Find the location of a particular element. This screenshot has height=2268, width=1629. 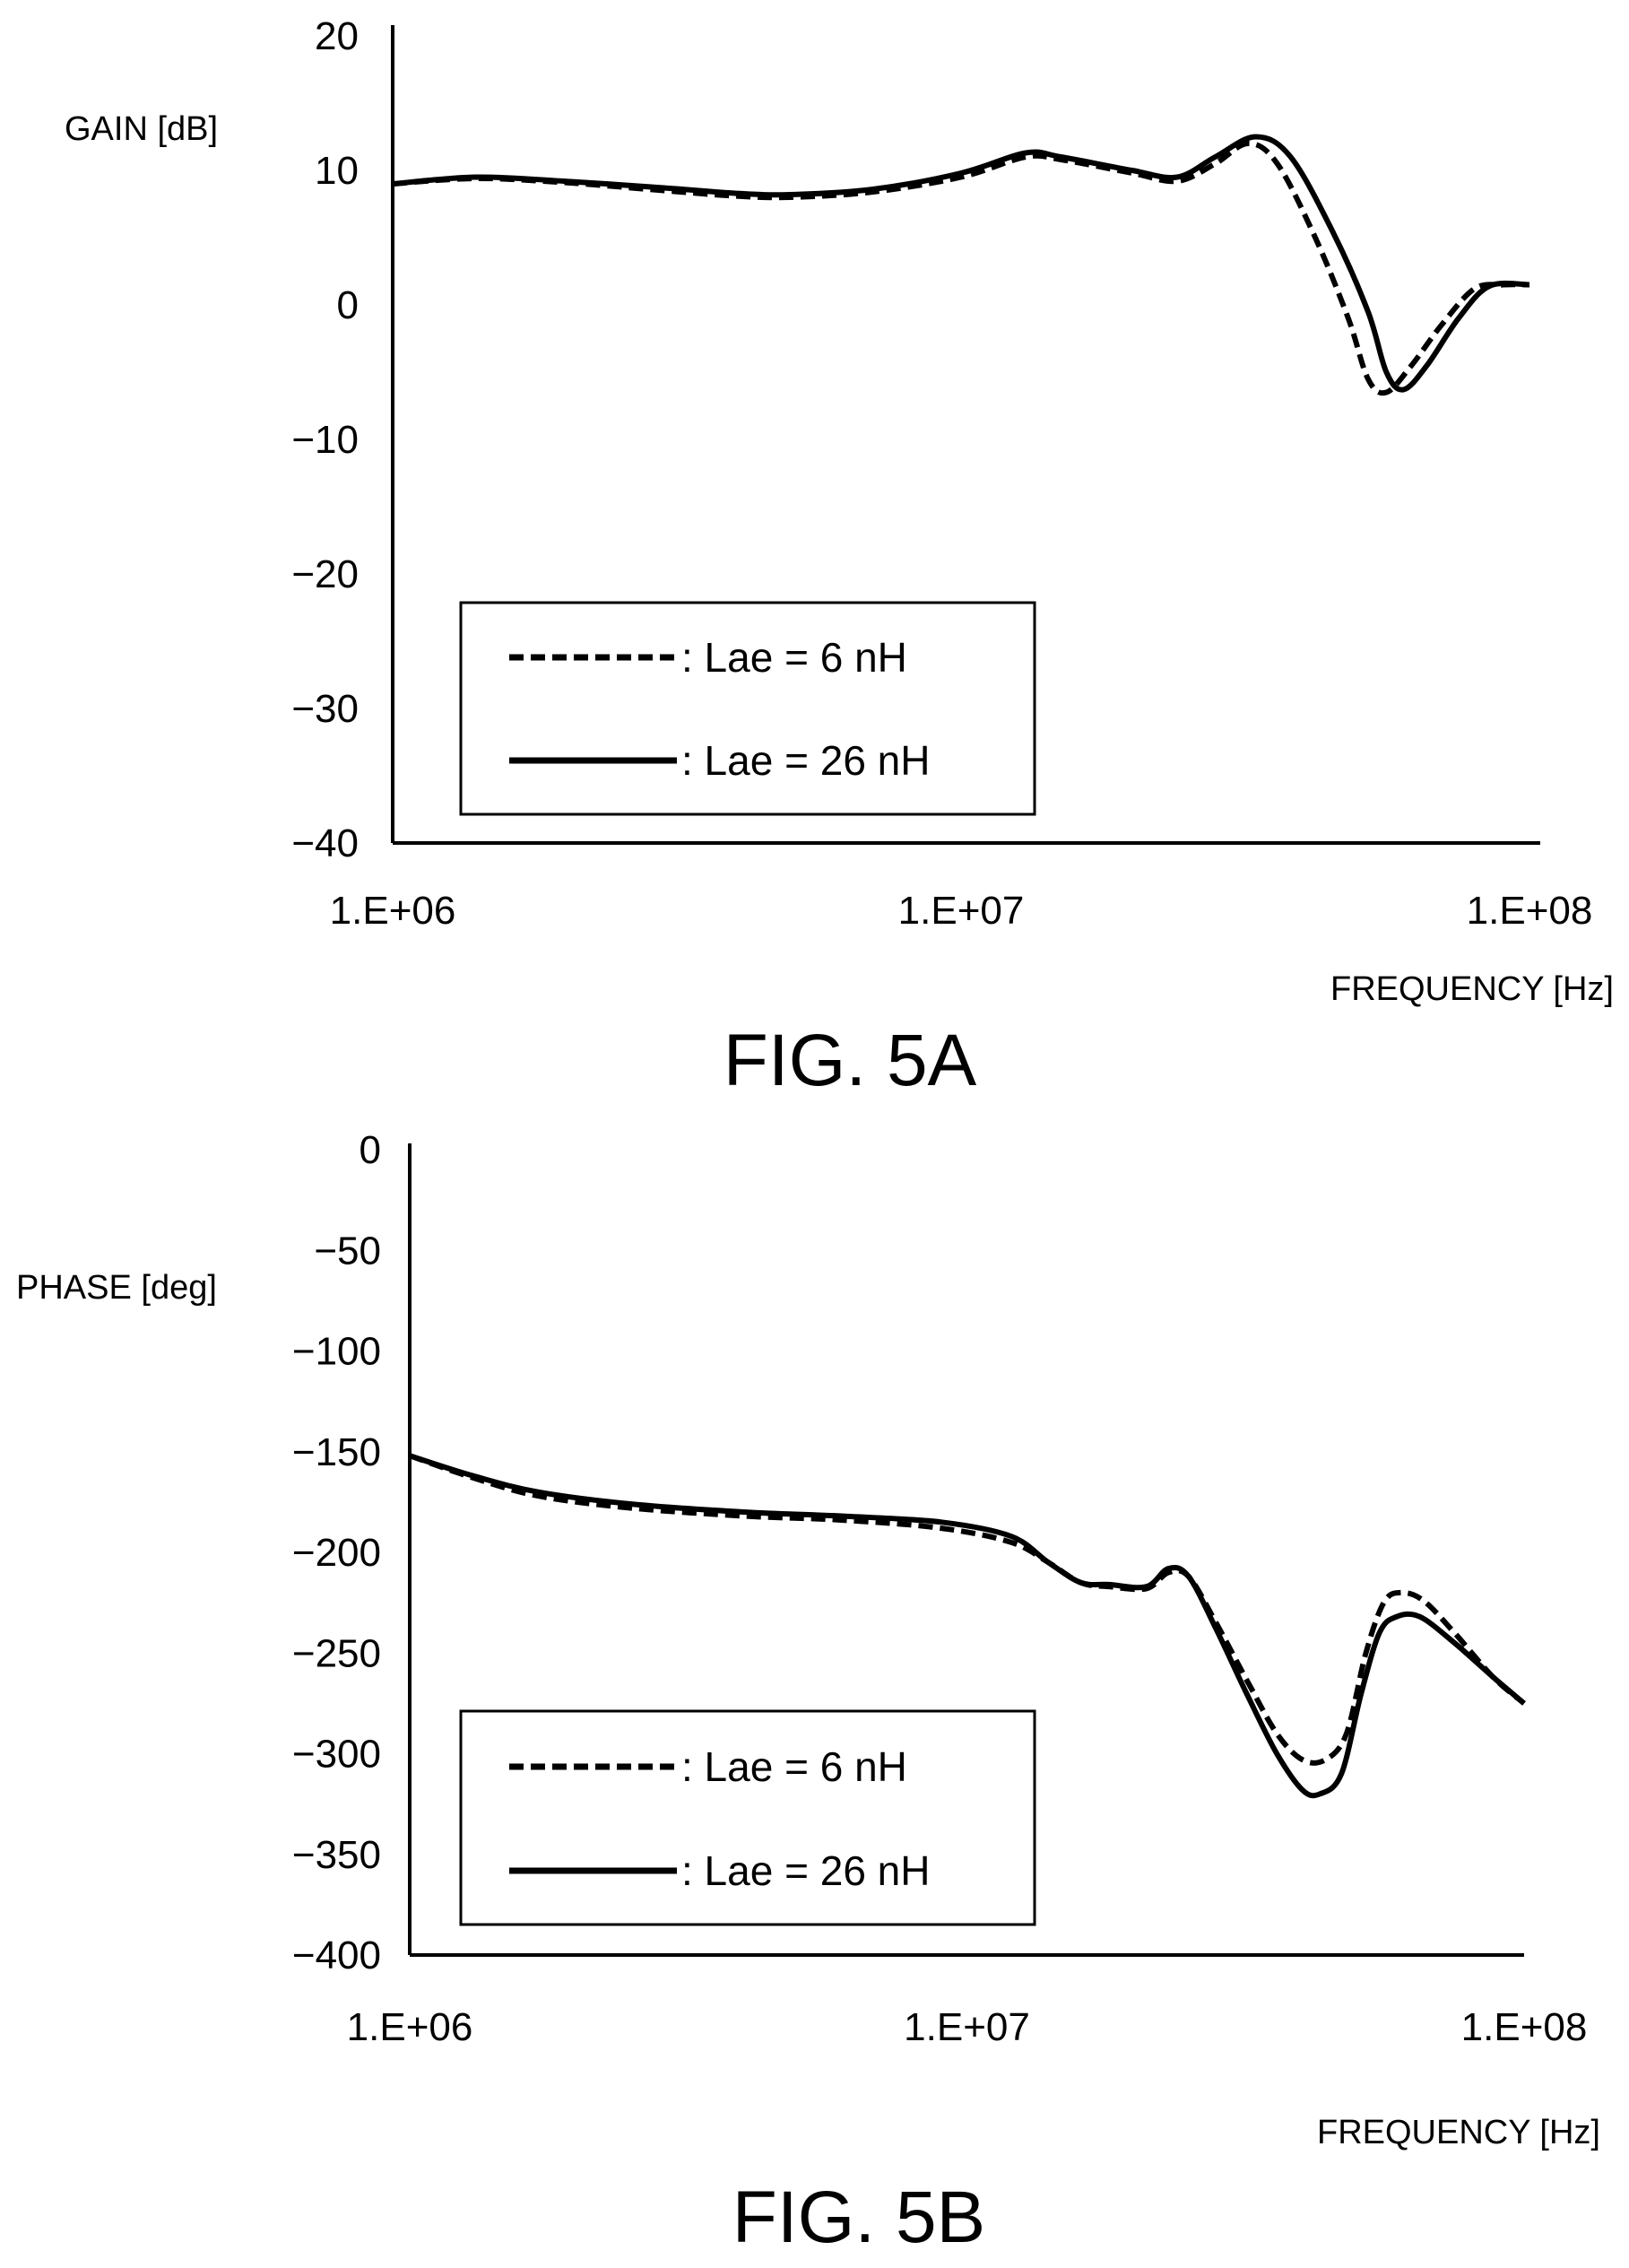

y-tick-labels: 0 −50 −100 −150 −200 −250 −300 −350 −400 is located at coordinates (336, 1553).